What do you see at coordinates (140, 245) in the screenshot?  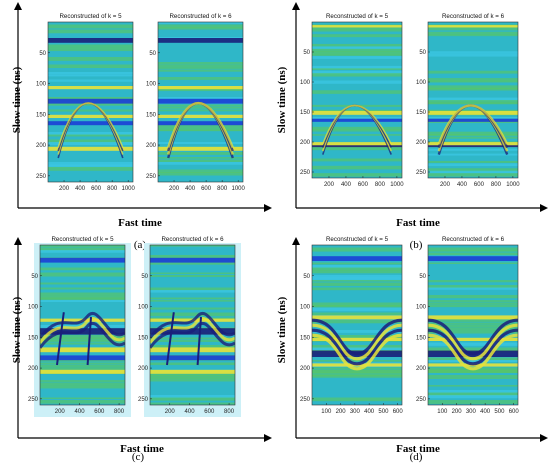 I see `panel-label: (a)` at bounding box center [140, 245].